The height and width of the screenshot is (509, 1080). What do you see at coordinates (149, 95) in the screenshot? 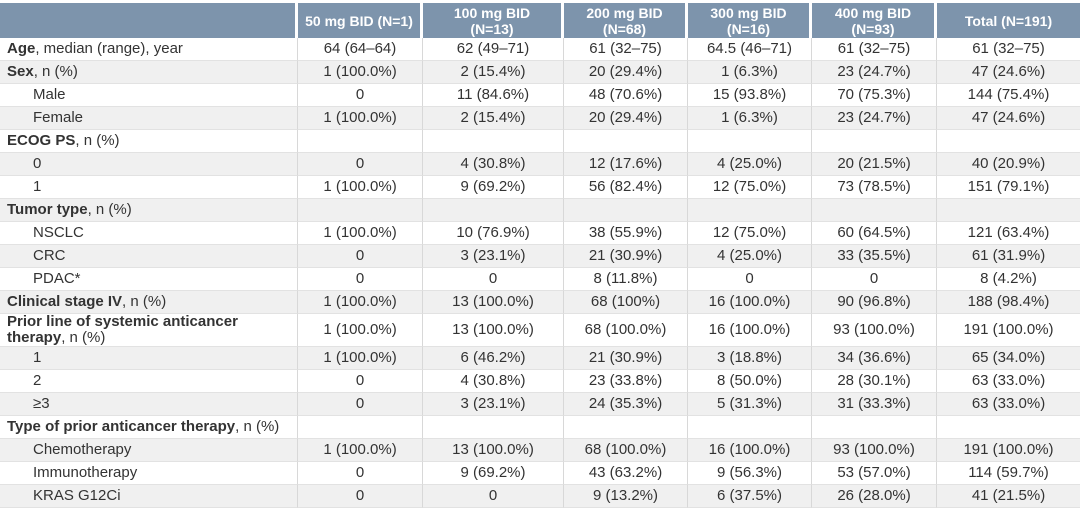
I see `row-label: Male` at bounding box center [149, 95].